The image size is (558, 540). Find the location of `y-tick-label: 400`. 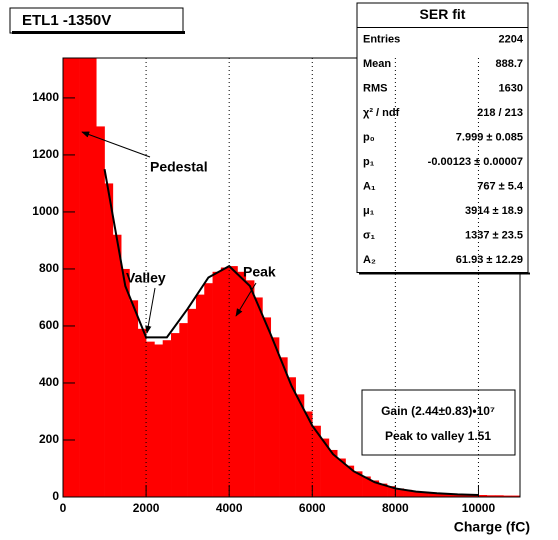

y-tick-label: 400 is located at coordinates (49, 382).